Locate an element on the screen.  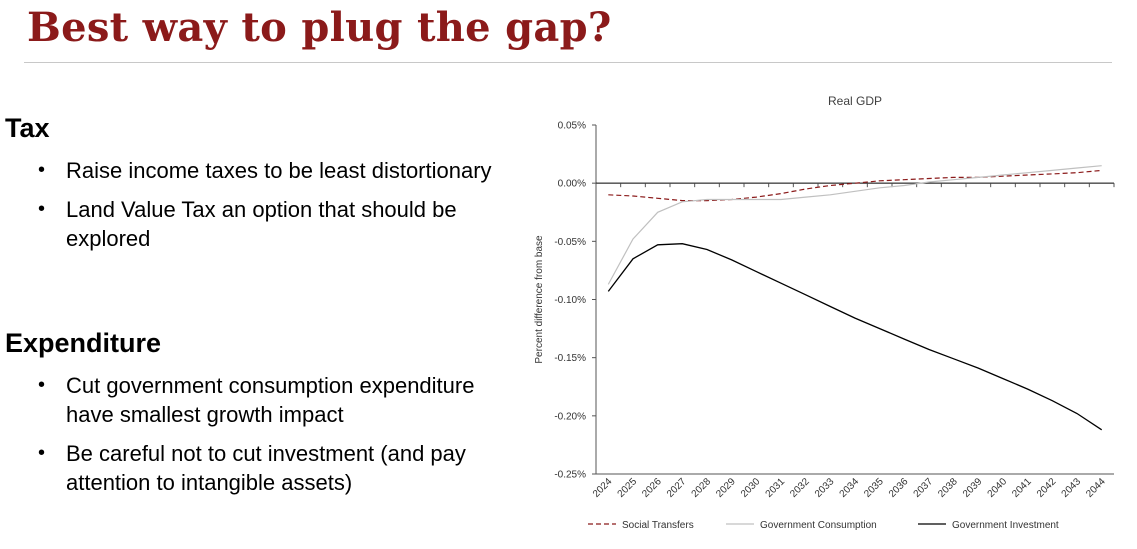
y-tick-label: 0.05% is located at coordinates (572, 126).